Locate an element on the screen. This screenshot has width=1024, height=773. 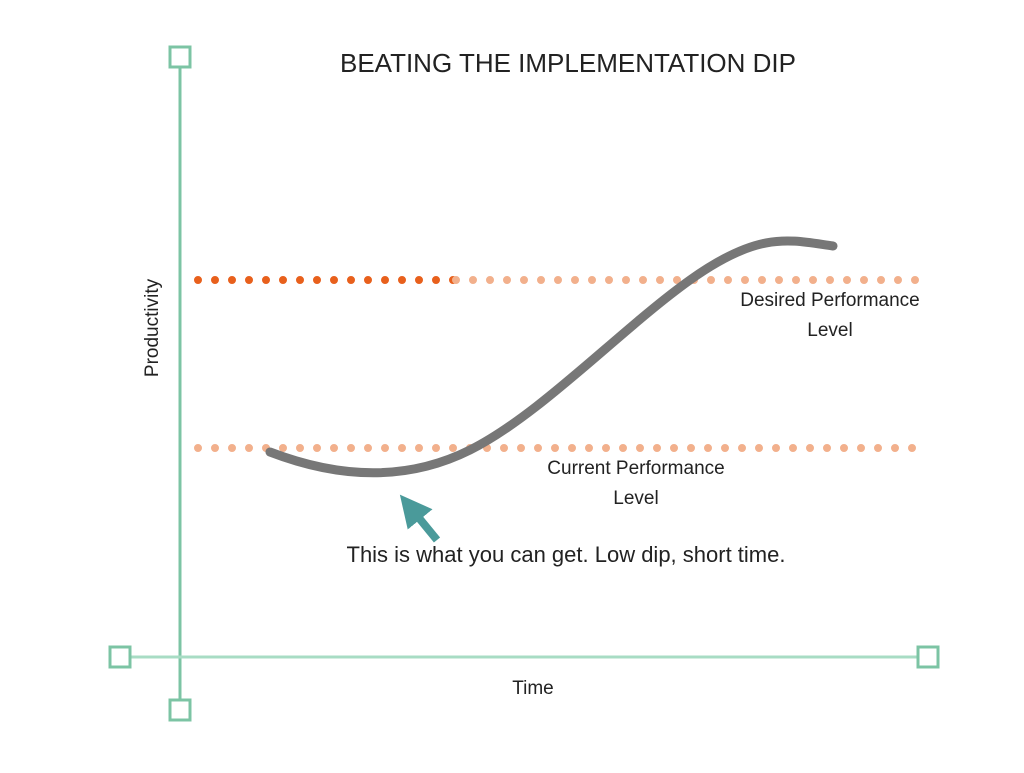
title: BEATING THE IMPLEMENTATION DIP is located at coordinates (568, 63).